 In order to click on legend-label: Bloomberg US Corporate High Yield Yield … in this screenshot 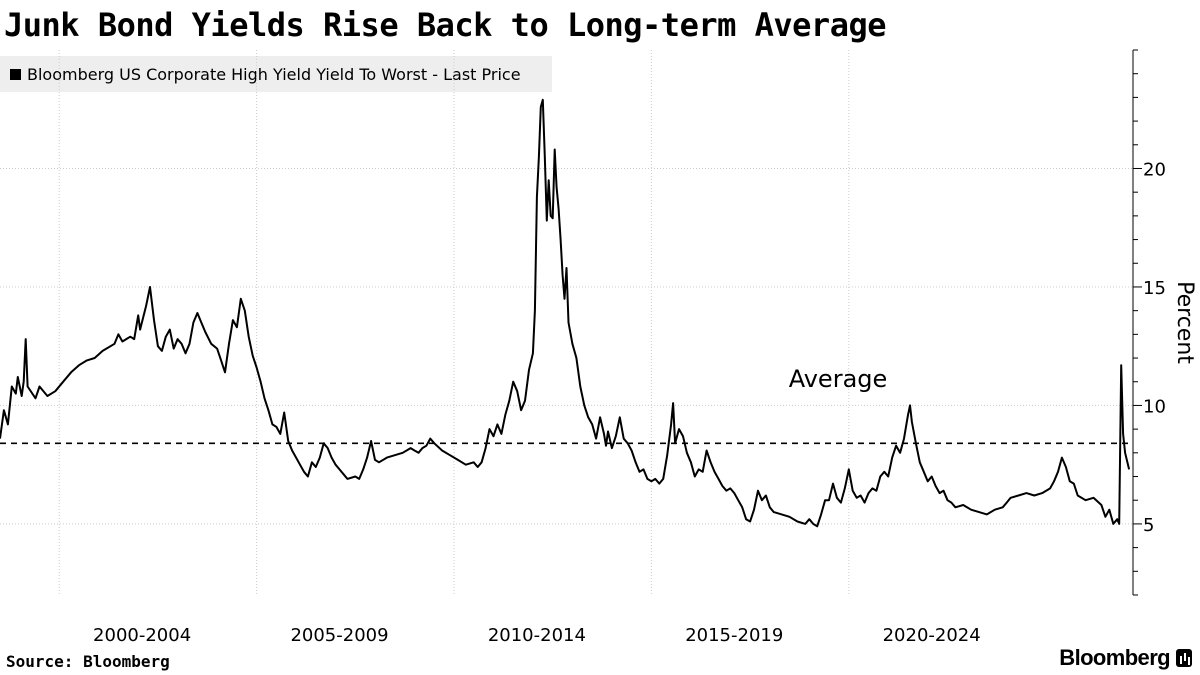, I will do `click(274, 74)`.